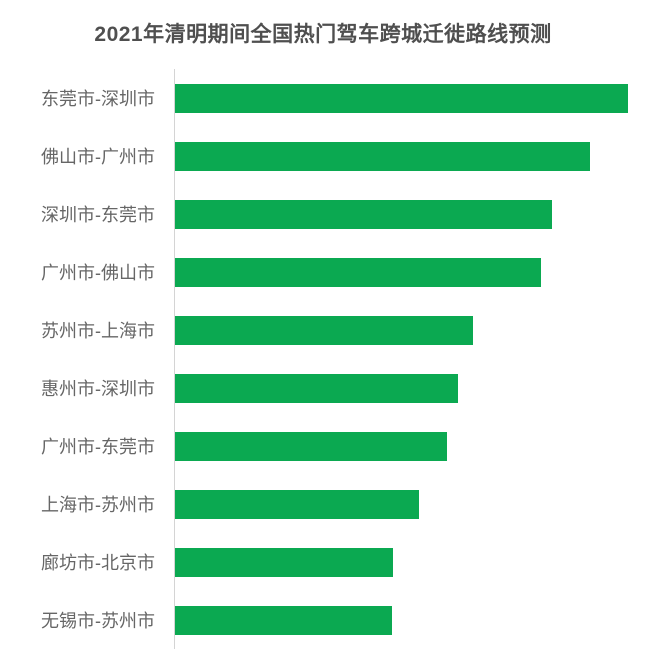 The image size is (646, 669). Describe the element at coordinates (98, 389) in the screenshot. I see `category-label: 惠州市-深圳市` at that location.